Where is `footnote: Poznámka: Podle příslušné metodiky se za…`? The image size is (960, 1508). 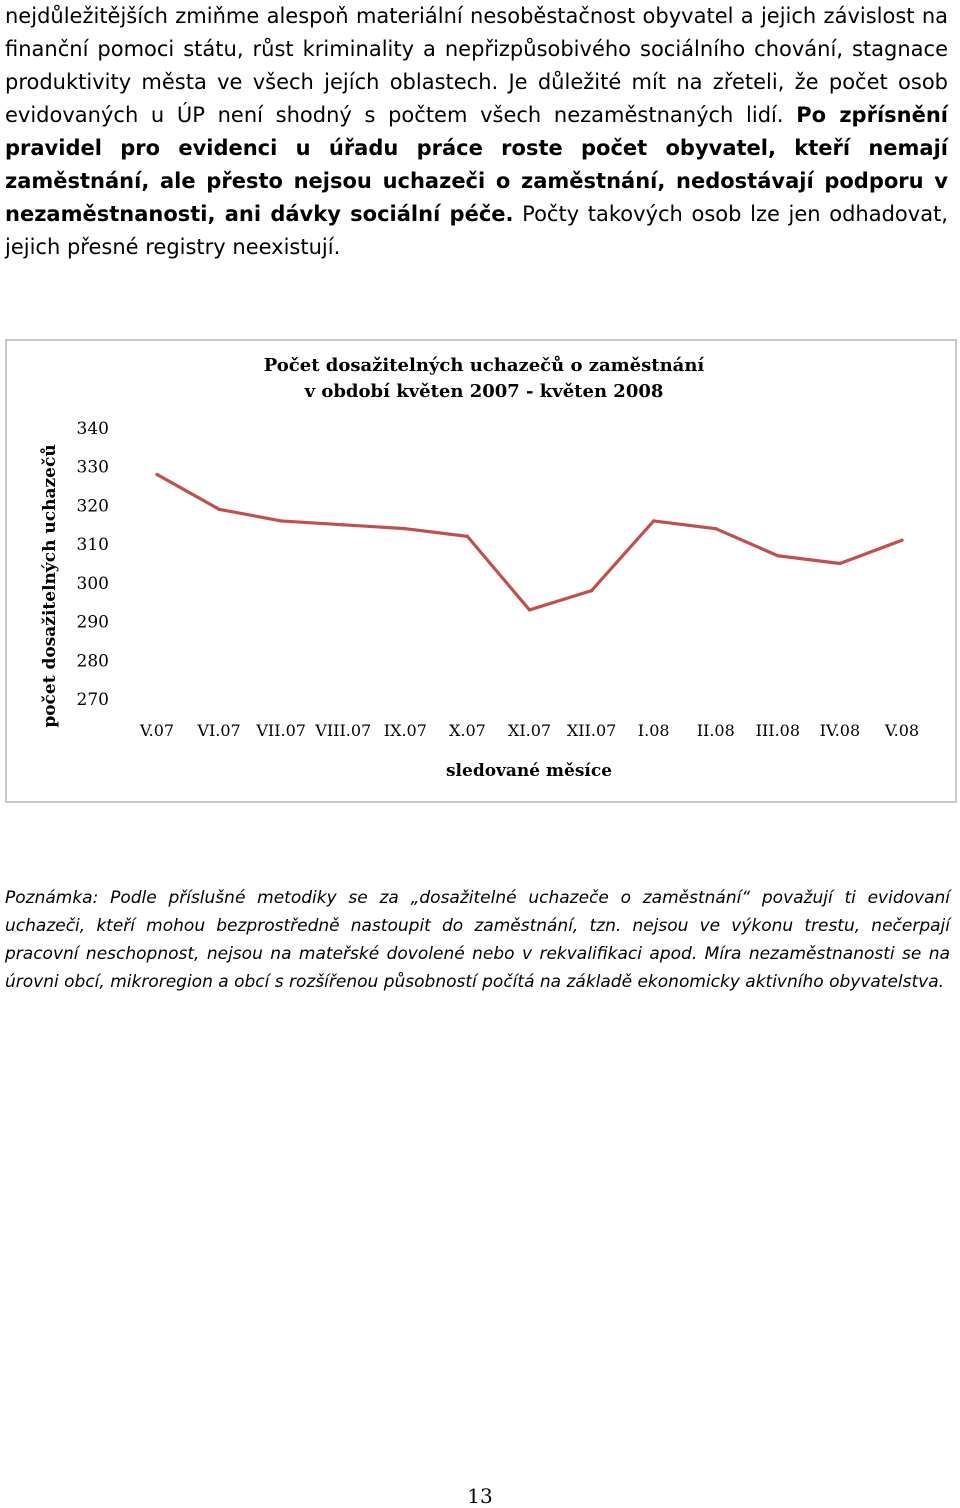
footnote: Poznámka: Podle příslušné metodiky se za… is located at coordinates (477, 940).